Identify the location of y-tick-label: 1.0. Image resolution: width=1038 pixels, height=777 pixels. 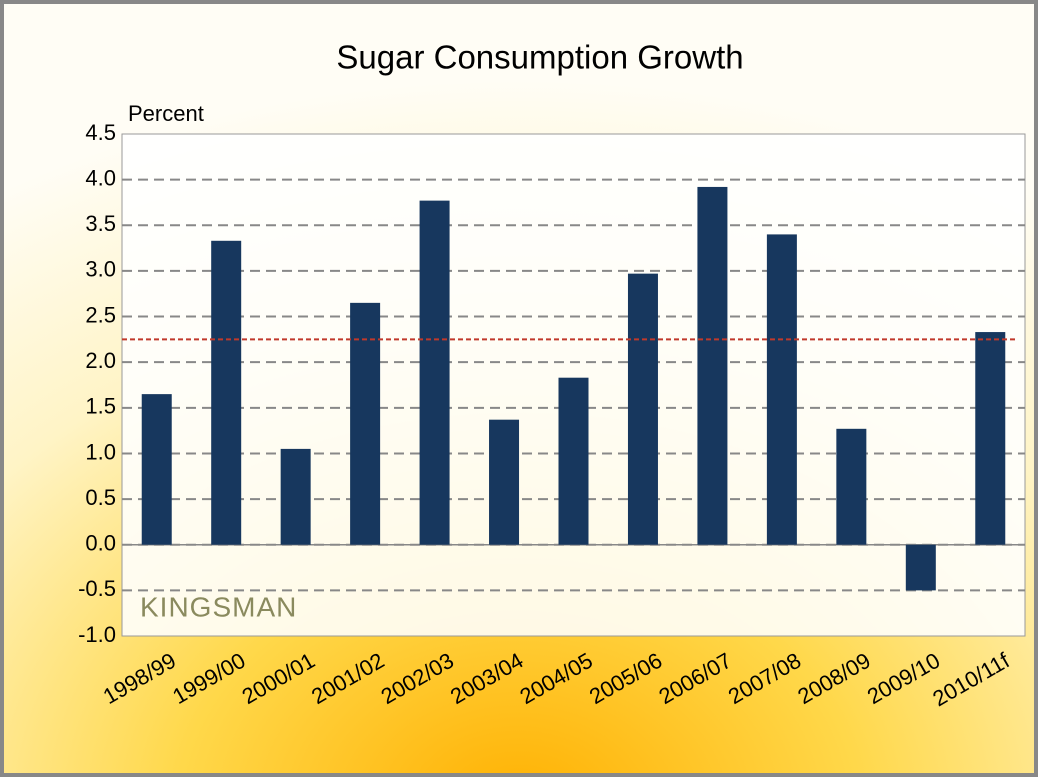
(100, 451).